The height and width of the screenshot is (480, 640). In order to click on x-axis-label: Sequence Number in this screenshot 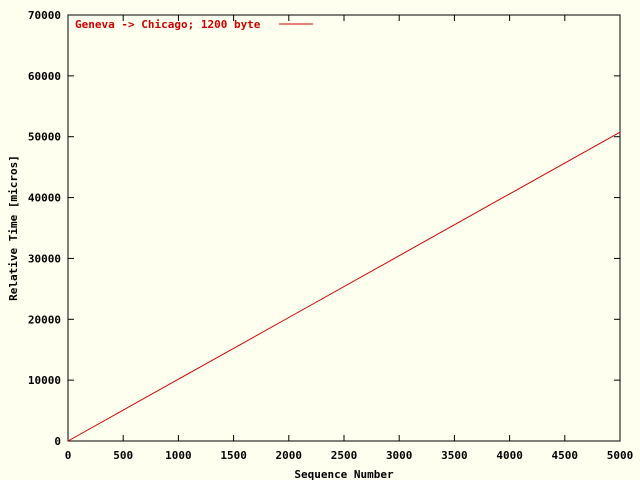, I will do `click(344, 474)`.